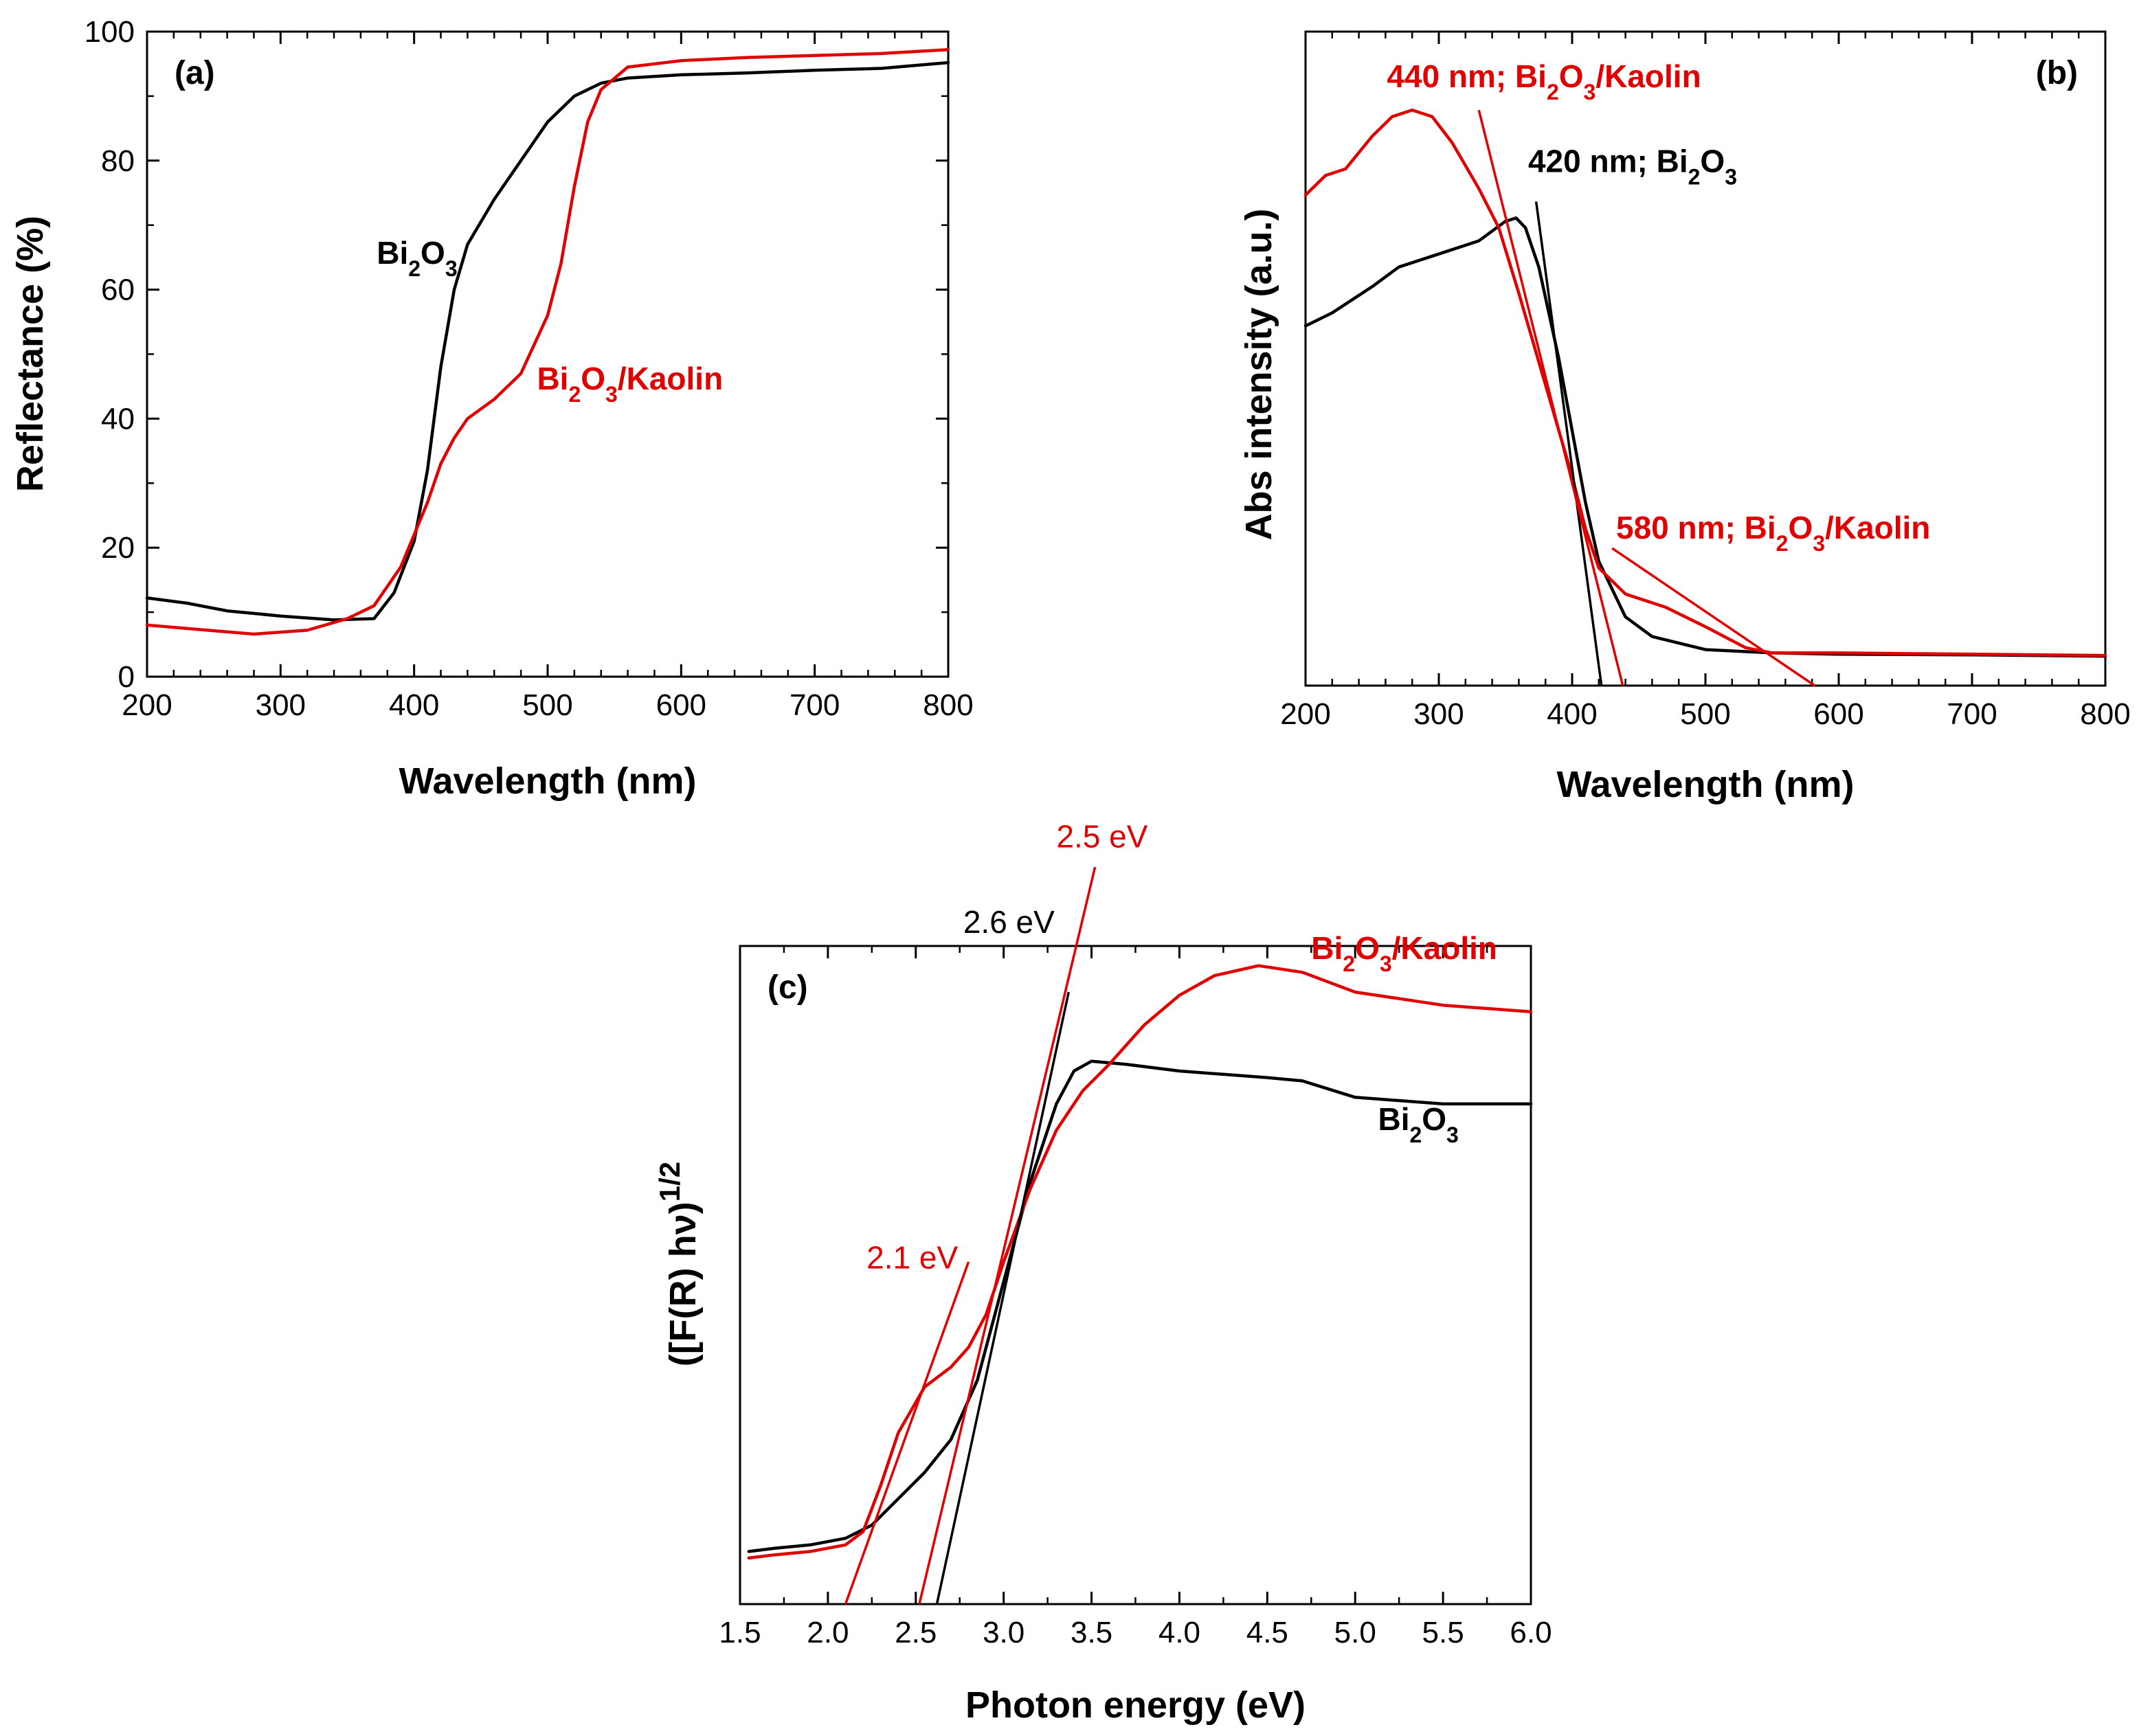 The height and width of the screenshot is (1736, 2150). What do you see at coordinates (110, 32) in the screenshot?
I see `y-tick-label: 100` at bounding box center [110, 32].